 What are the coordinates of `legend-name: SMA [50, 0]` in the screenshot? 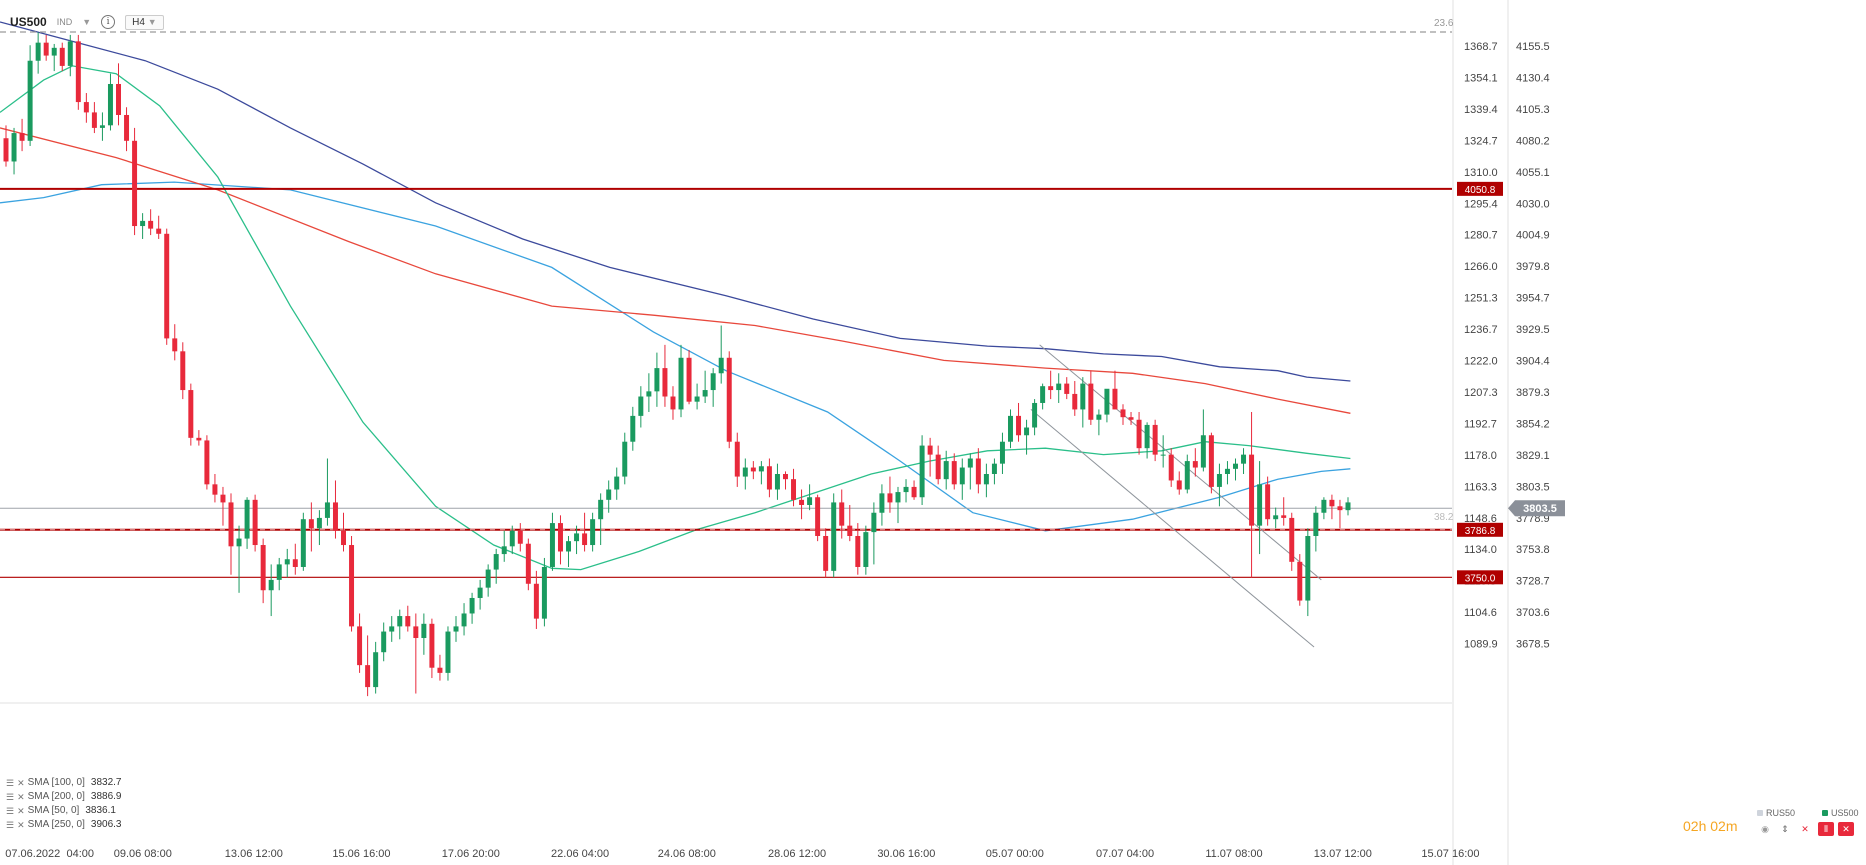 It's located at (53, 810).